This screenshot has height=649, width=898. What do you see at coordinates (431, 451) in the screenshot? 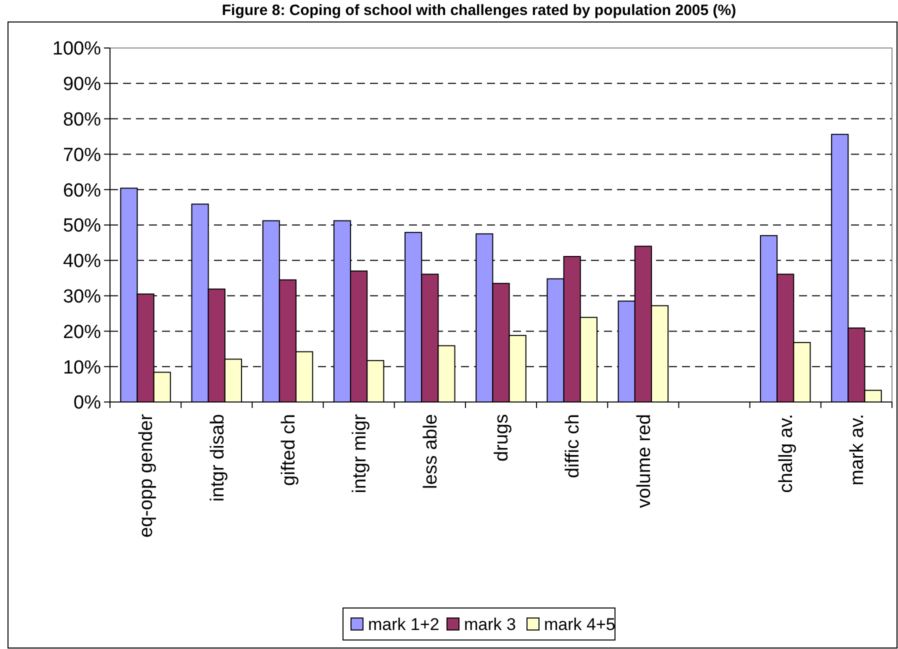
I see `x-tick-label: less able` at bounding box center [431, 451].